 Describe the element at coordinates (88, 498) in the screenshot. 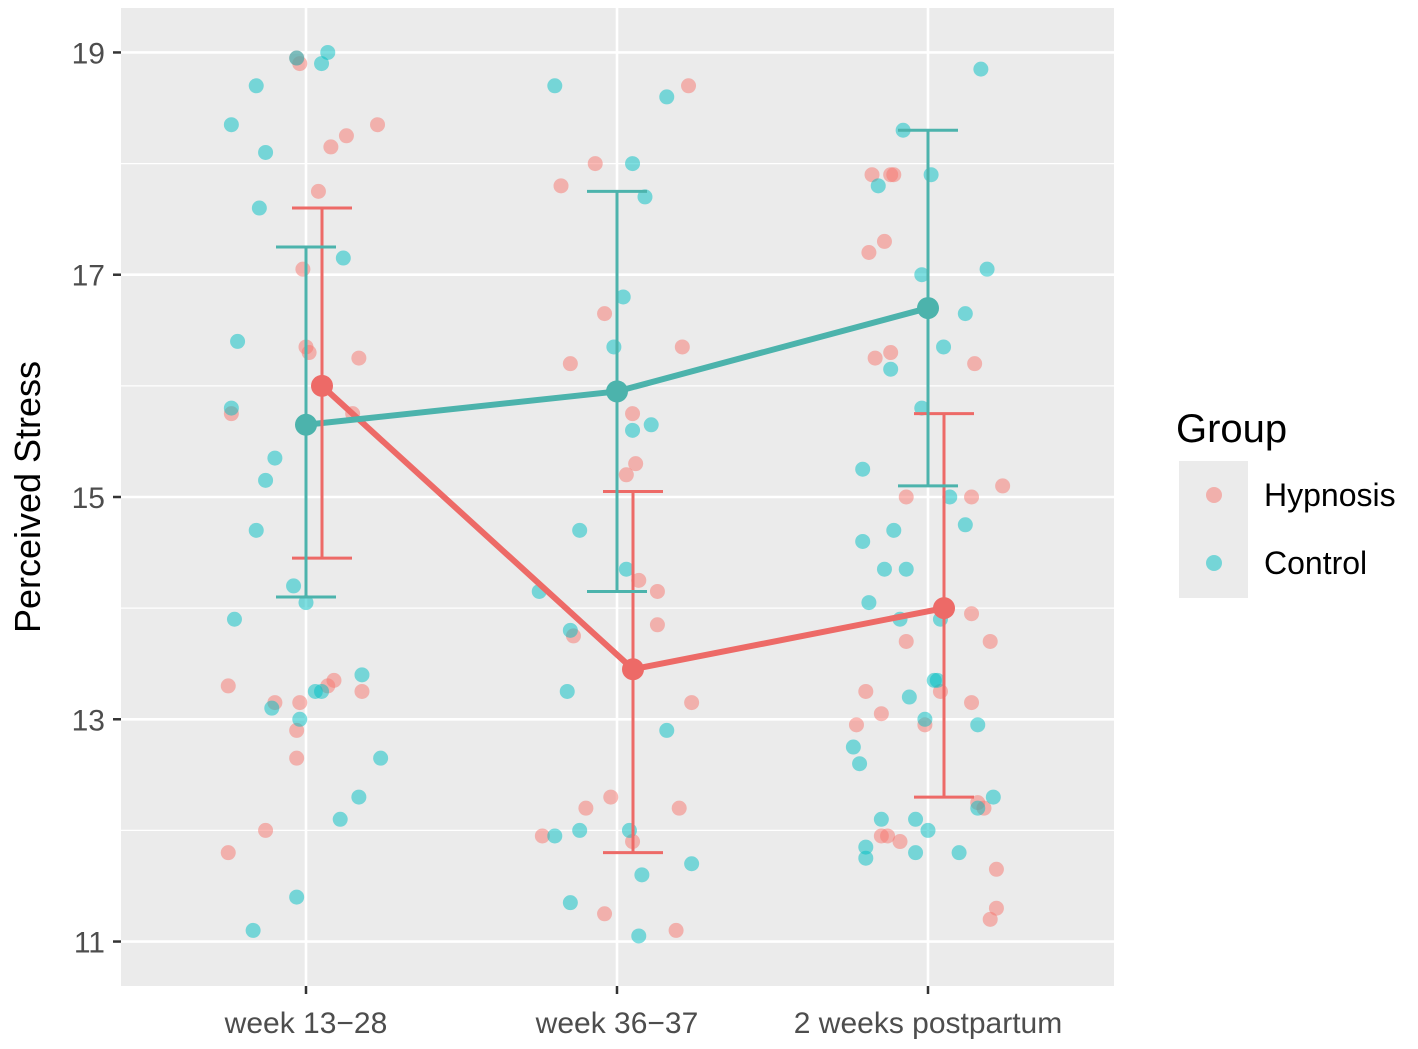

I see `y-tick-label: 15` at that location.